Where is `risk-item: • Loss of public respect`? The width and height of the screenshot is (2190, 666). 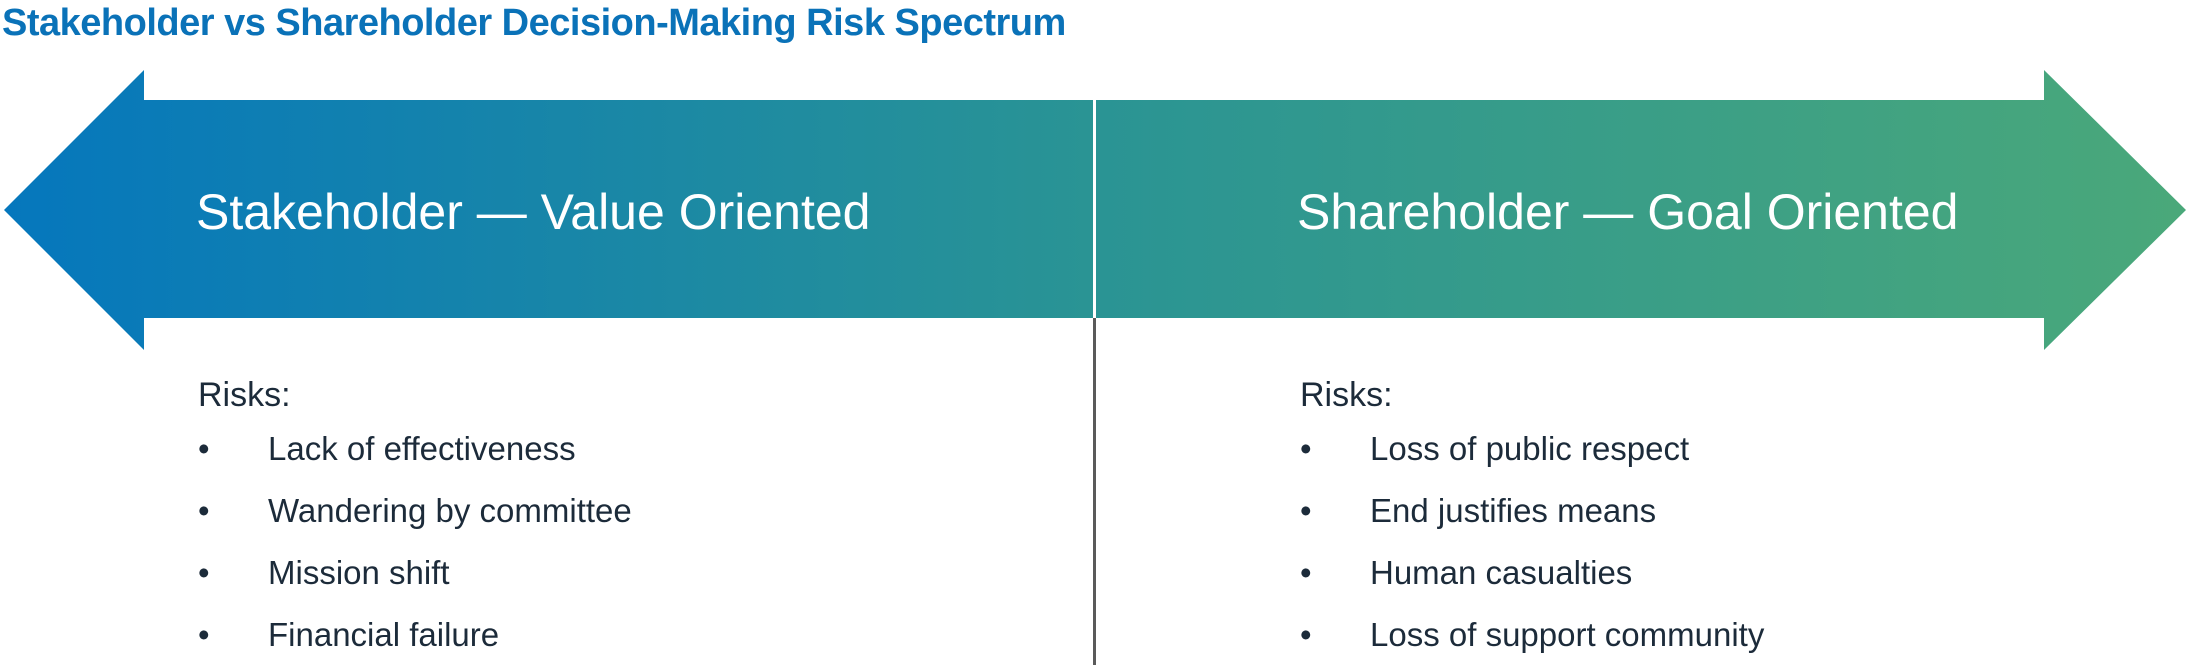 risk-item: • Loss of public respect is located at coordinates (1495, 448).